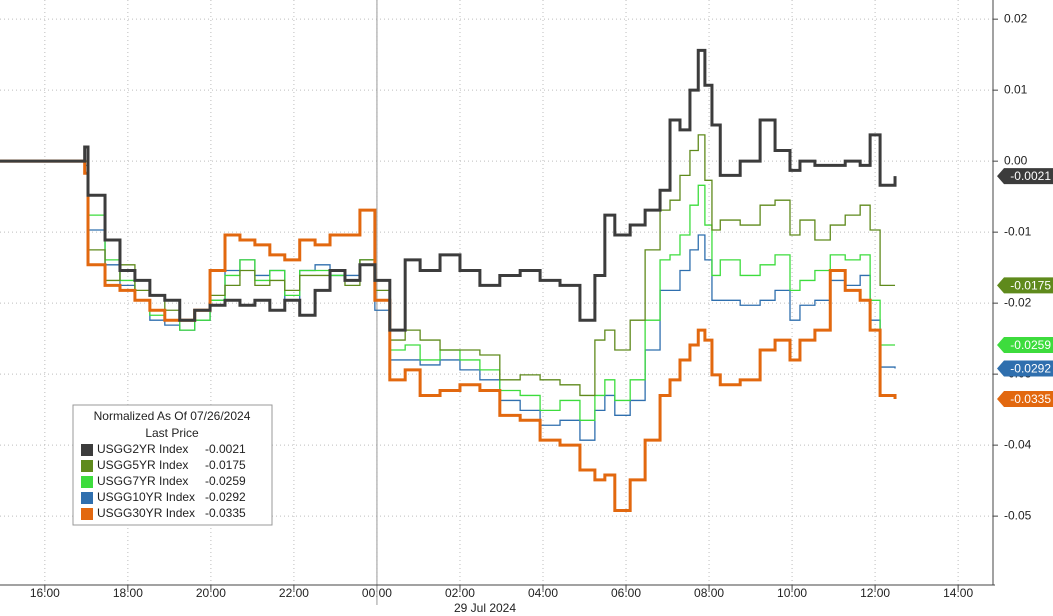 The width and height of the screenshot is (1053, 616). What do you see at coordinates (1018, 444) in the screenshot?
I see `y-tick-label: -0.04` at bounding box center [1018, 444].